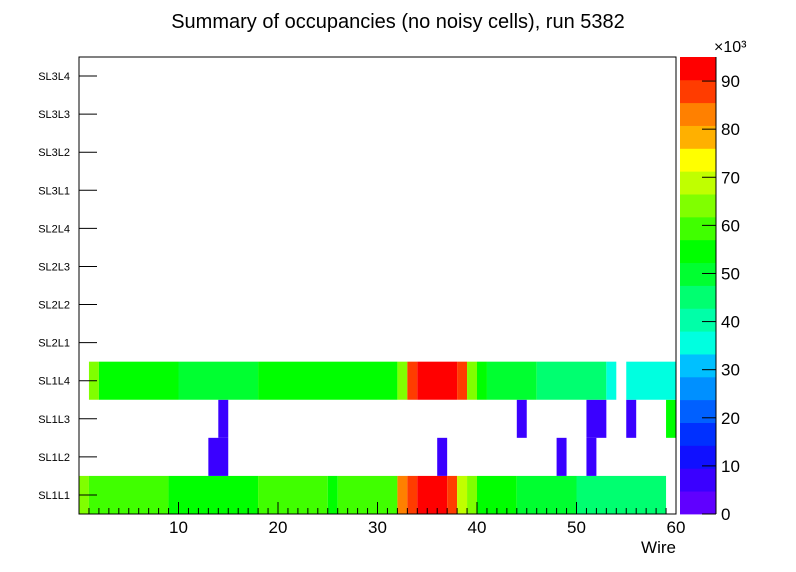 The image size is (796, 572). Describe the element at coordinates (730, 466) in the screenshot. I see `z-tick-label: 10` at that location.